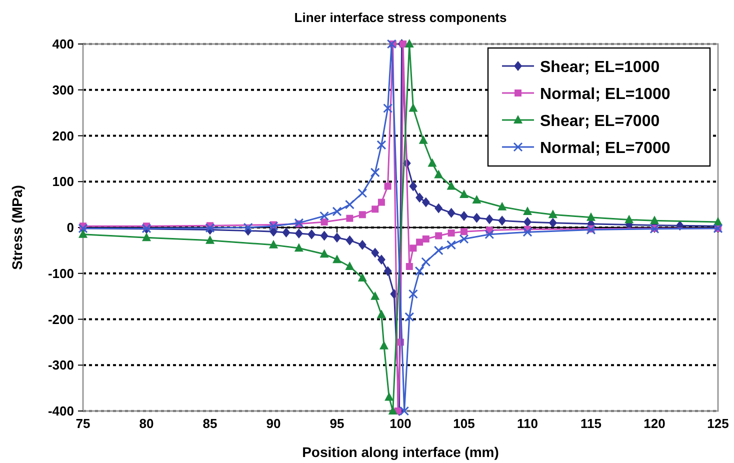 Image resolution: width=734 pixels, height=463 pixels. I want to click on legend-label: Shear; EL=1000, so click(600, 67).